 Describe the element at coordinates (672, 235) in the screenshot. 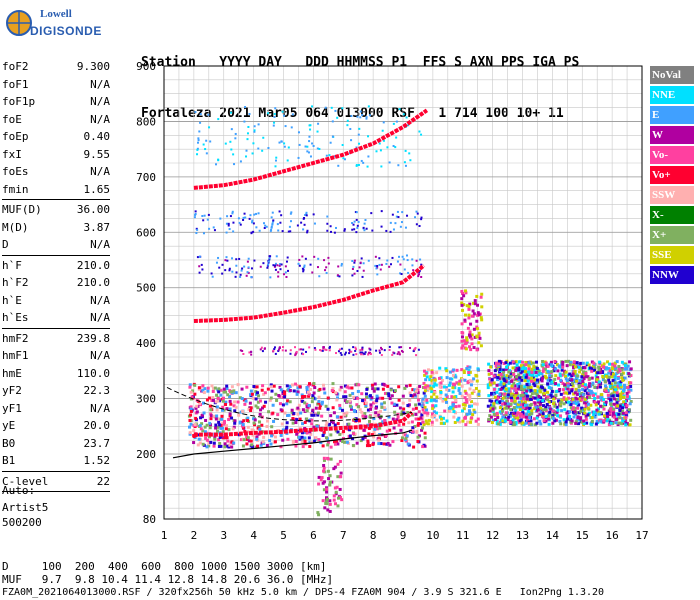

I see `legend-item-x: X+` at that location.